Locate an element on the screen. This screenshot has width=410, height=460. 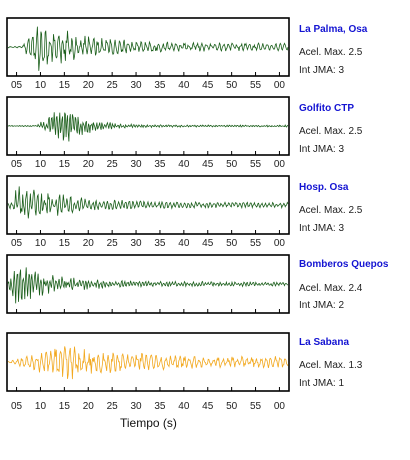
x-tick-label-0-7: 40 is located at coordinates (184, 85).